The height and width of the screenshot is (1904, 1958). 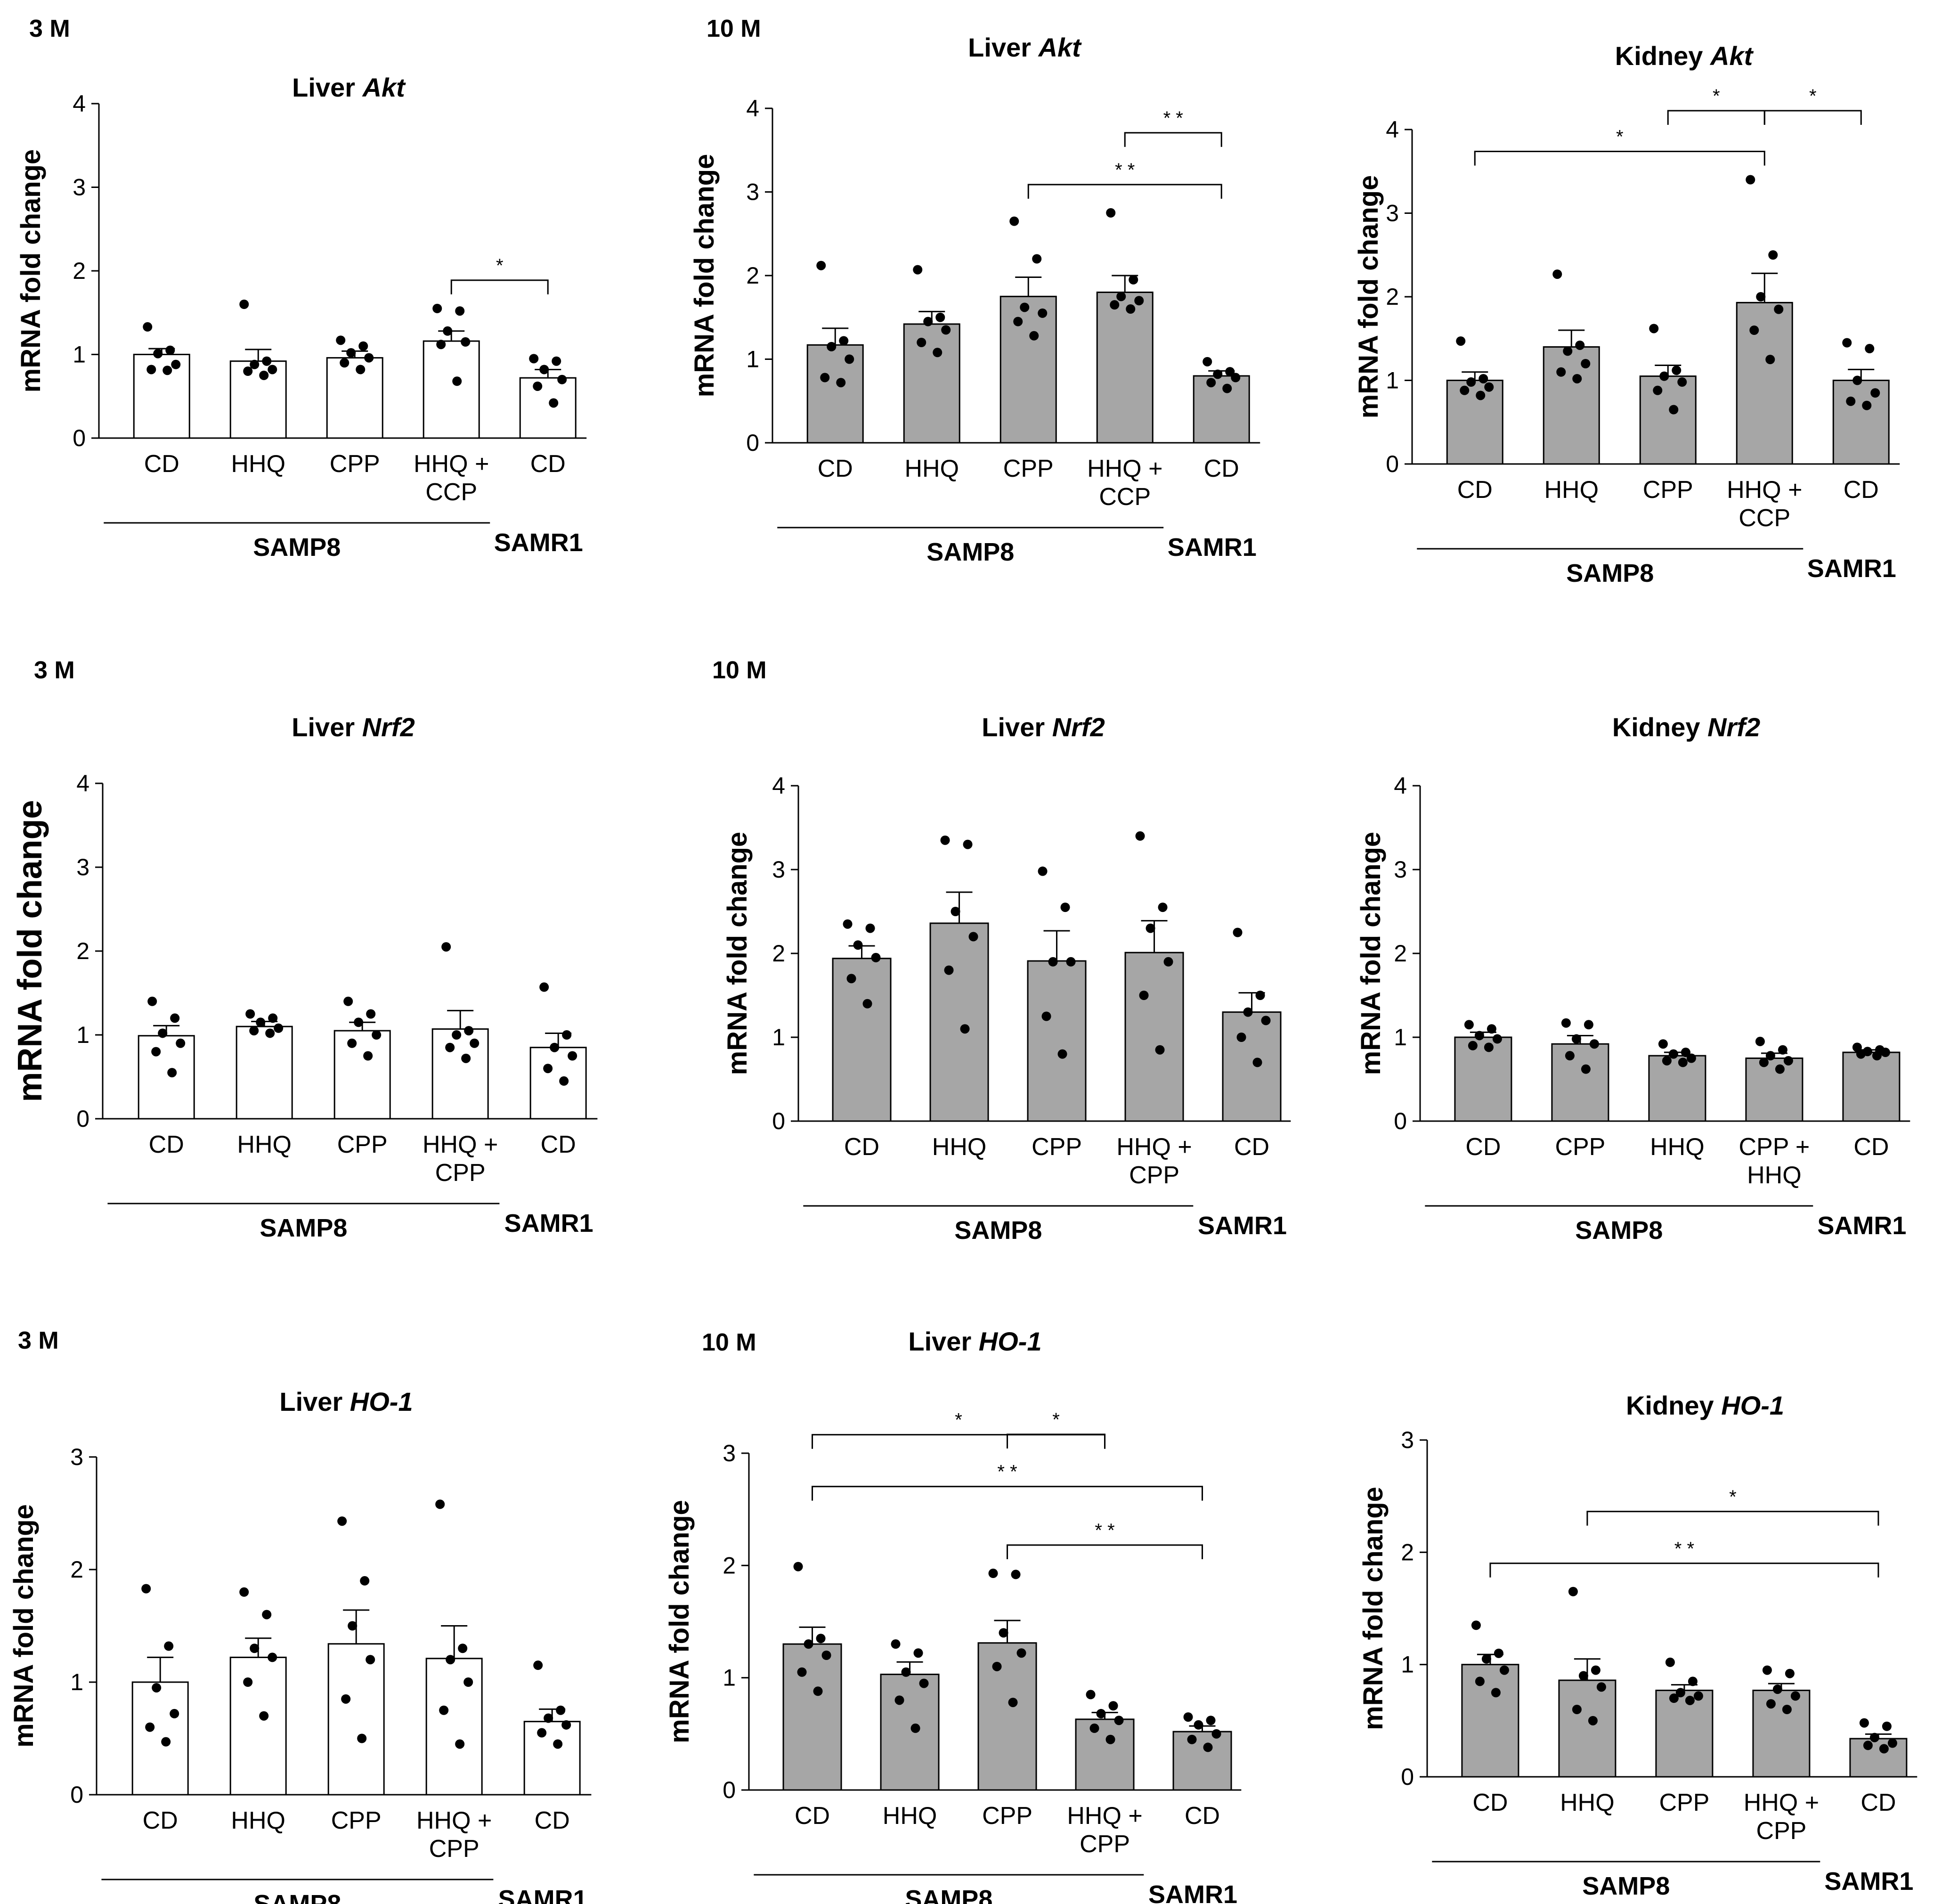 What do you see at coordinates (23, 1626) in the screenshot?
I see `y-axis-label: mRNA fold change` at bounding box center [23, 1626].